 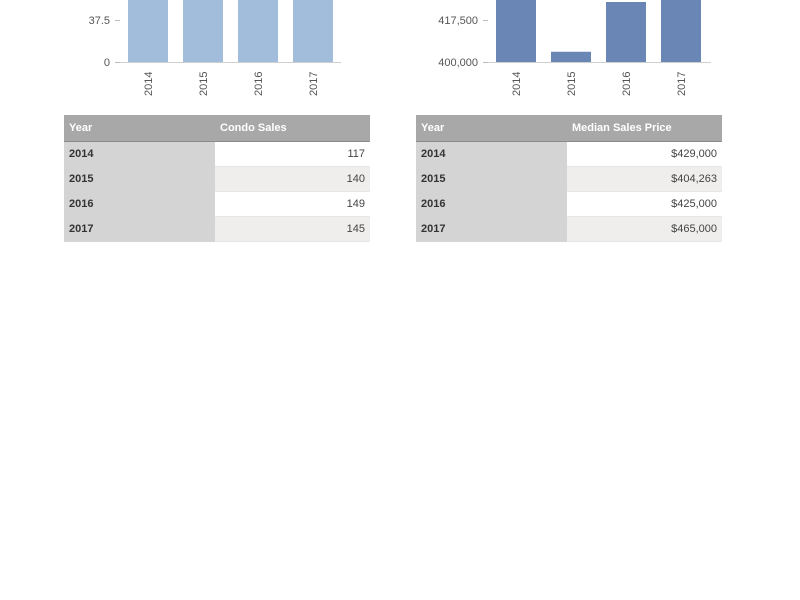 I want to click on table-row: 2015 140, so click(x=217, y=179).